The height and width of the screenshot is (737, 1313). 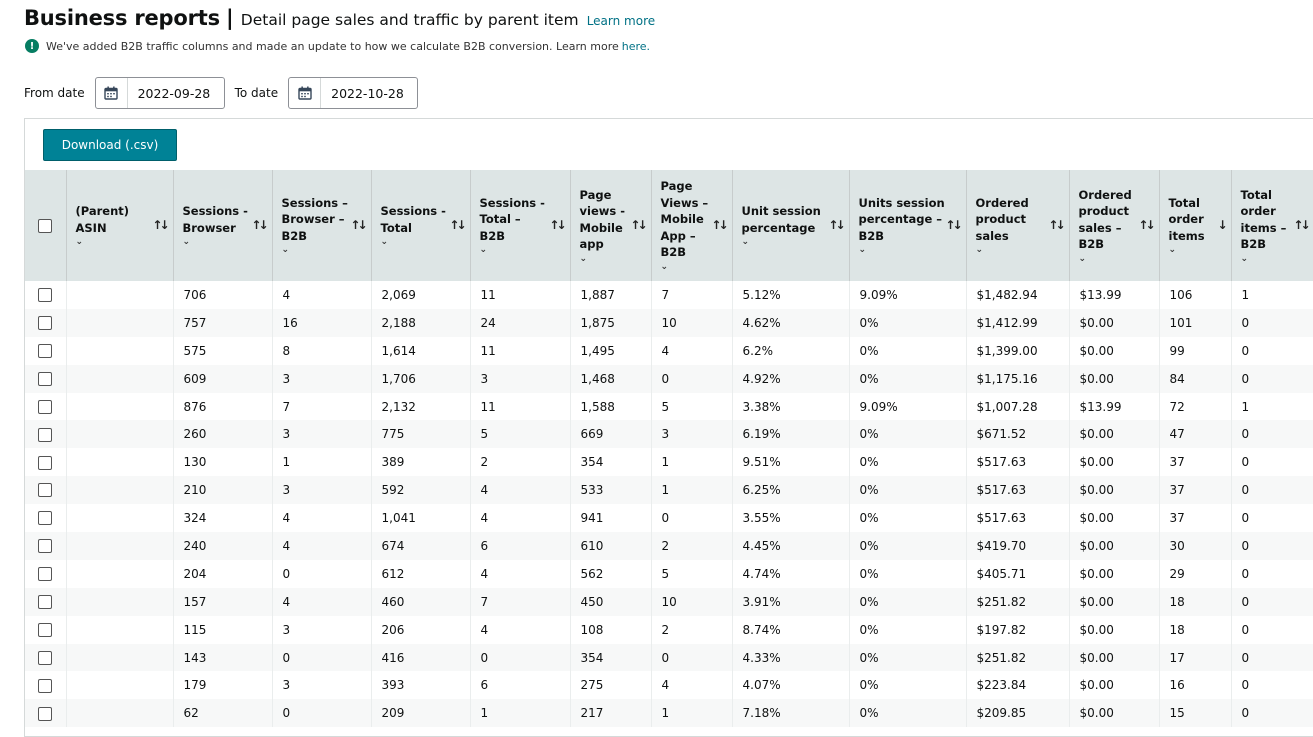 What do you see at coordinates (520, 225) in the screenshot?
I see `column-header: Sessions - Total – B2B ⌄ ↑↓` at bounding box center [520, 225].